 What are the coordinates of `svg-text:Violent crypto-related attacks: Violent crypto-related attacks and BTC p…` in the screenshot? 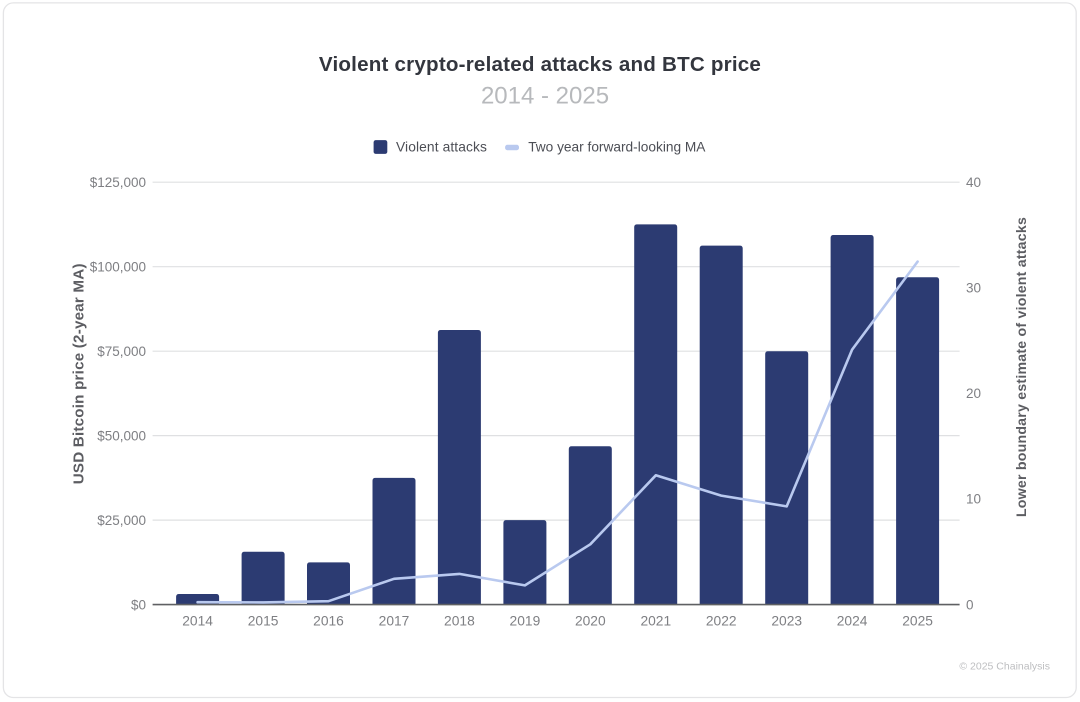 It's located at (540, 64).